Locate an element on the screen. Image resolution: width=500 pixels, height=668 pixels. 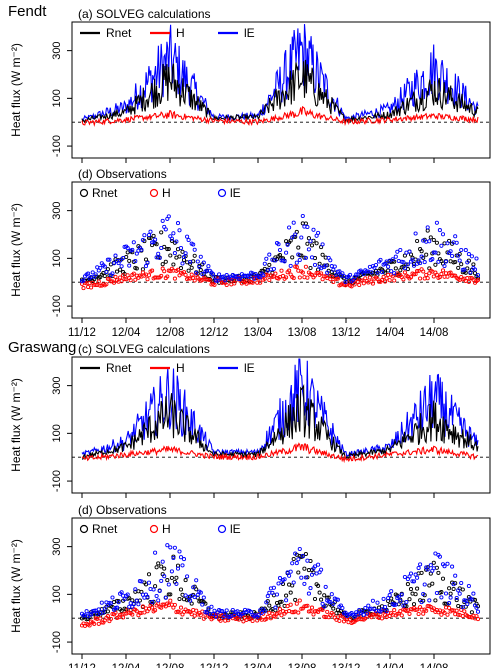
panel-title: (a) SOLVEG calculations is located at coordinates (144, 14).